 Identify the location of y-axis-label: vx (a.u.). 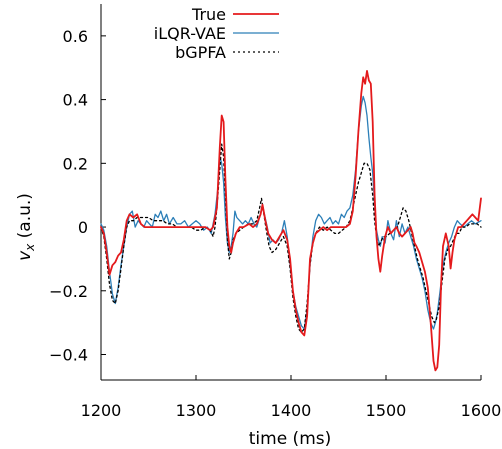
(26, 227).